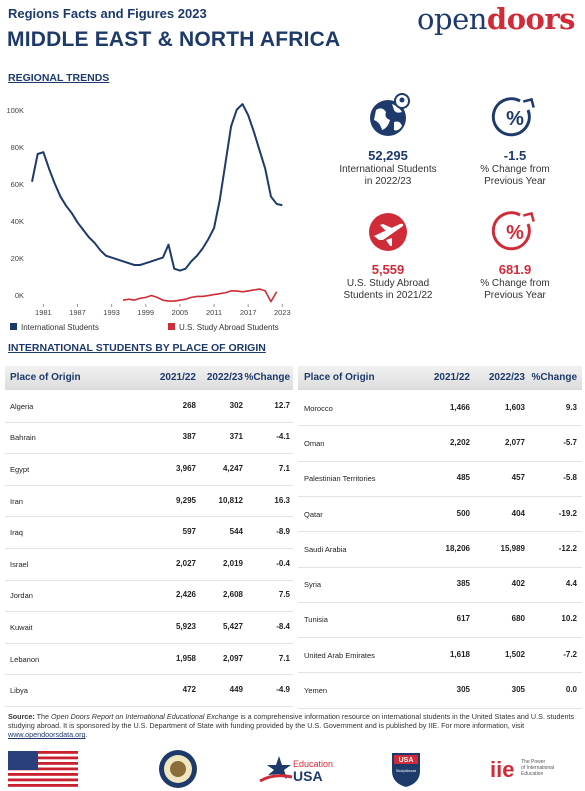 This screenshot has height=791, width=585. Describe the element at coordinates (533, 762) in the screenshot. I see `logo-text: The Power` at that location.